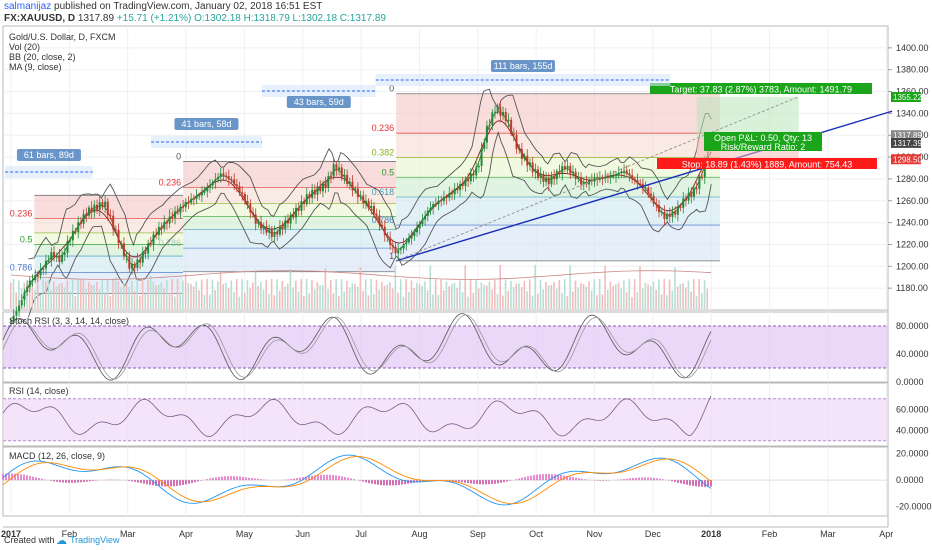 The height and width of the screenshot is (550, 932). I want to click on x-tick-label: Oct, so click(536, 534).